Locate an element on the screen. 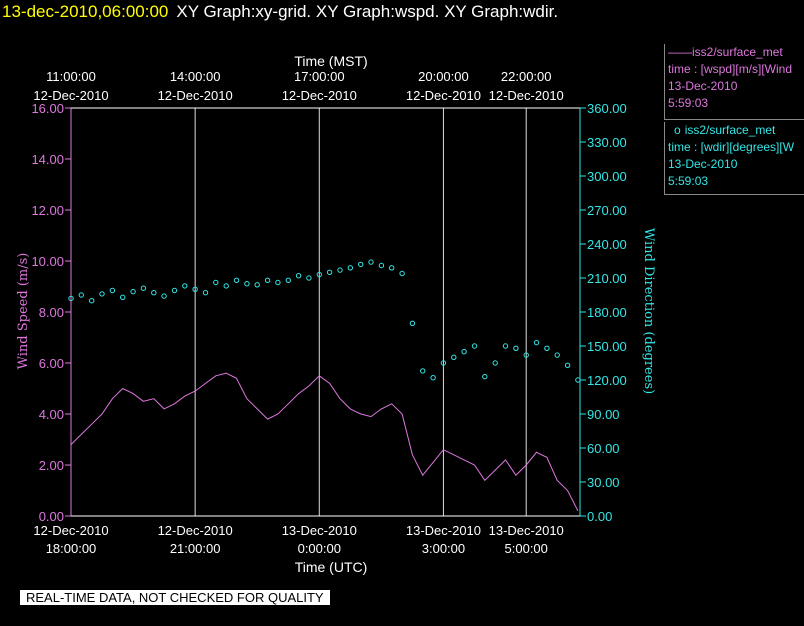 The image size is (804, 626). left-axis-title: Wind Speed (m/s) is located at coordinates (23, 311).